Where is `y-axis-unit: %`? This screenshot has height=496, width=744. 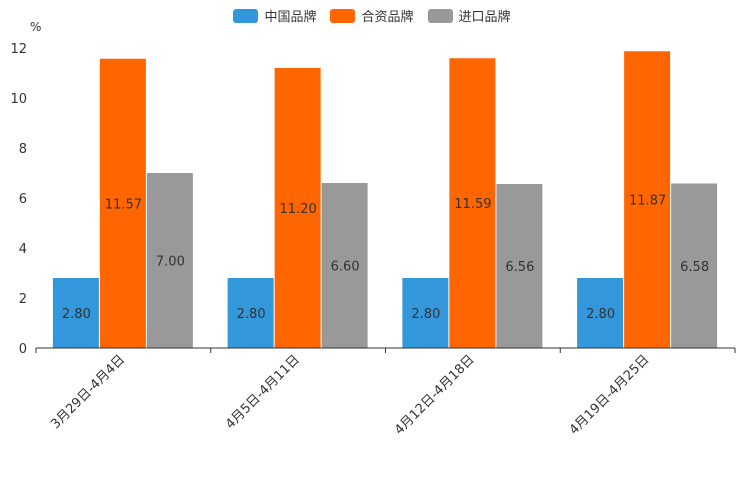 y-axis-unit: % is located at coordinates (36, 27).